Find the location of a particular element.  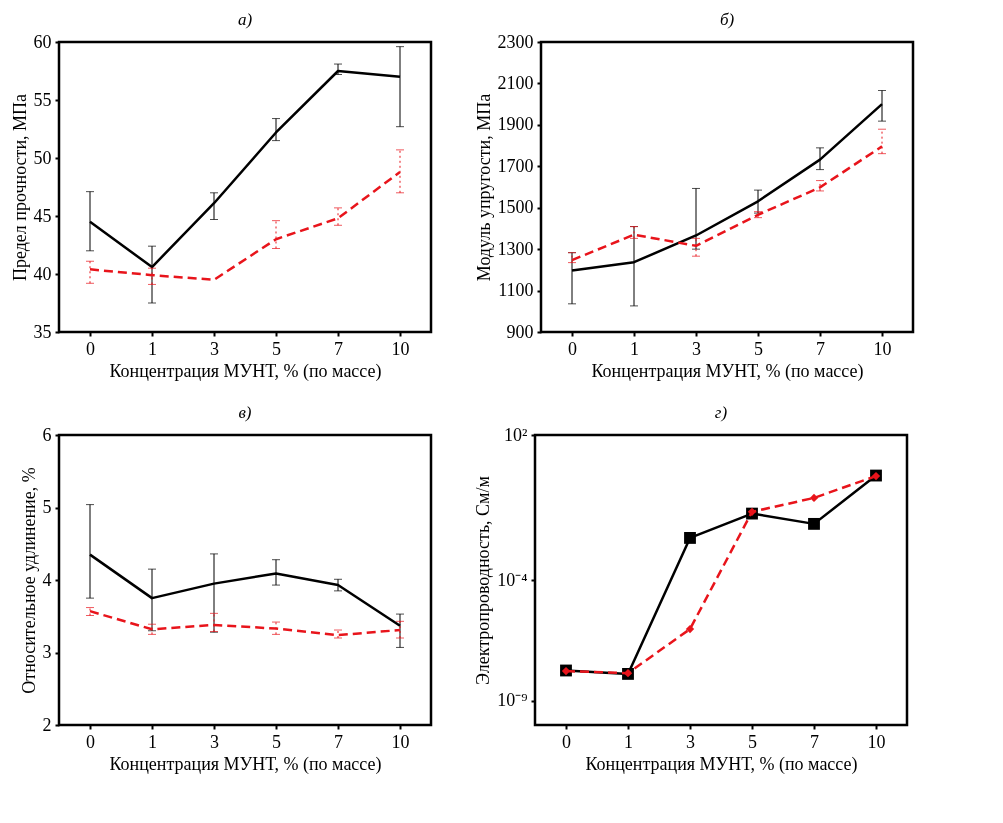

y-tick-label: 50 is located at coordinates (42, 157).